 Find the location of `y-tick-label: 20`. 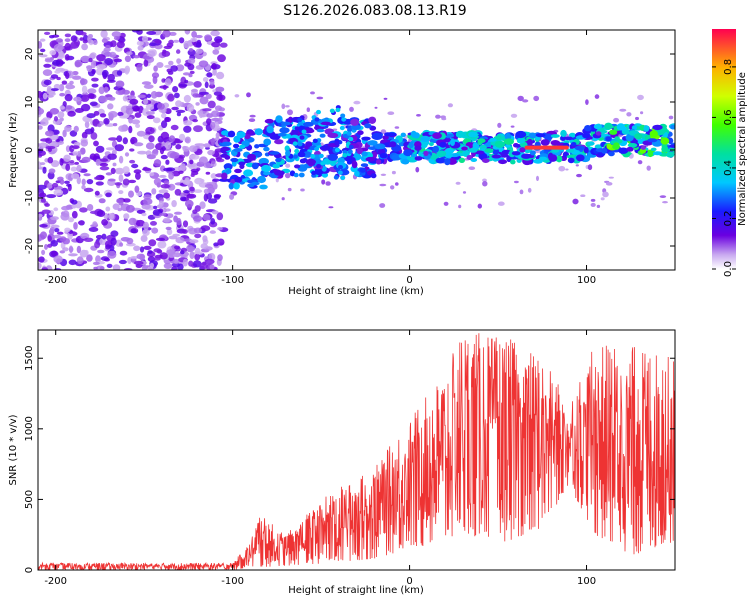

y-tick-label: 20 is located at coordinates (29, 54).